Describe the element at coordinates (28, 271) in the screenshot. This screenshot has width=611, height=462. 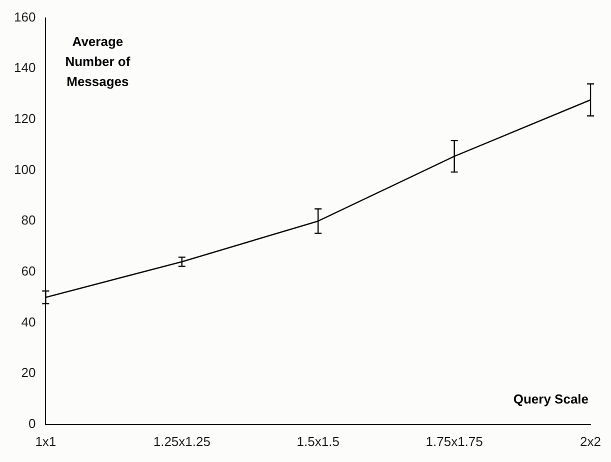
I see `y-tick-label: 60` at that location.